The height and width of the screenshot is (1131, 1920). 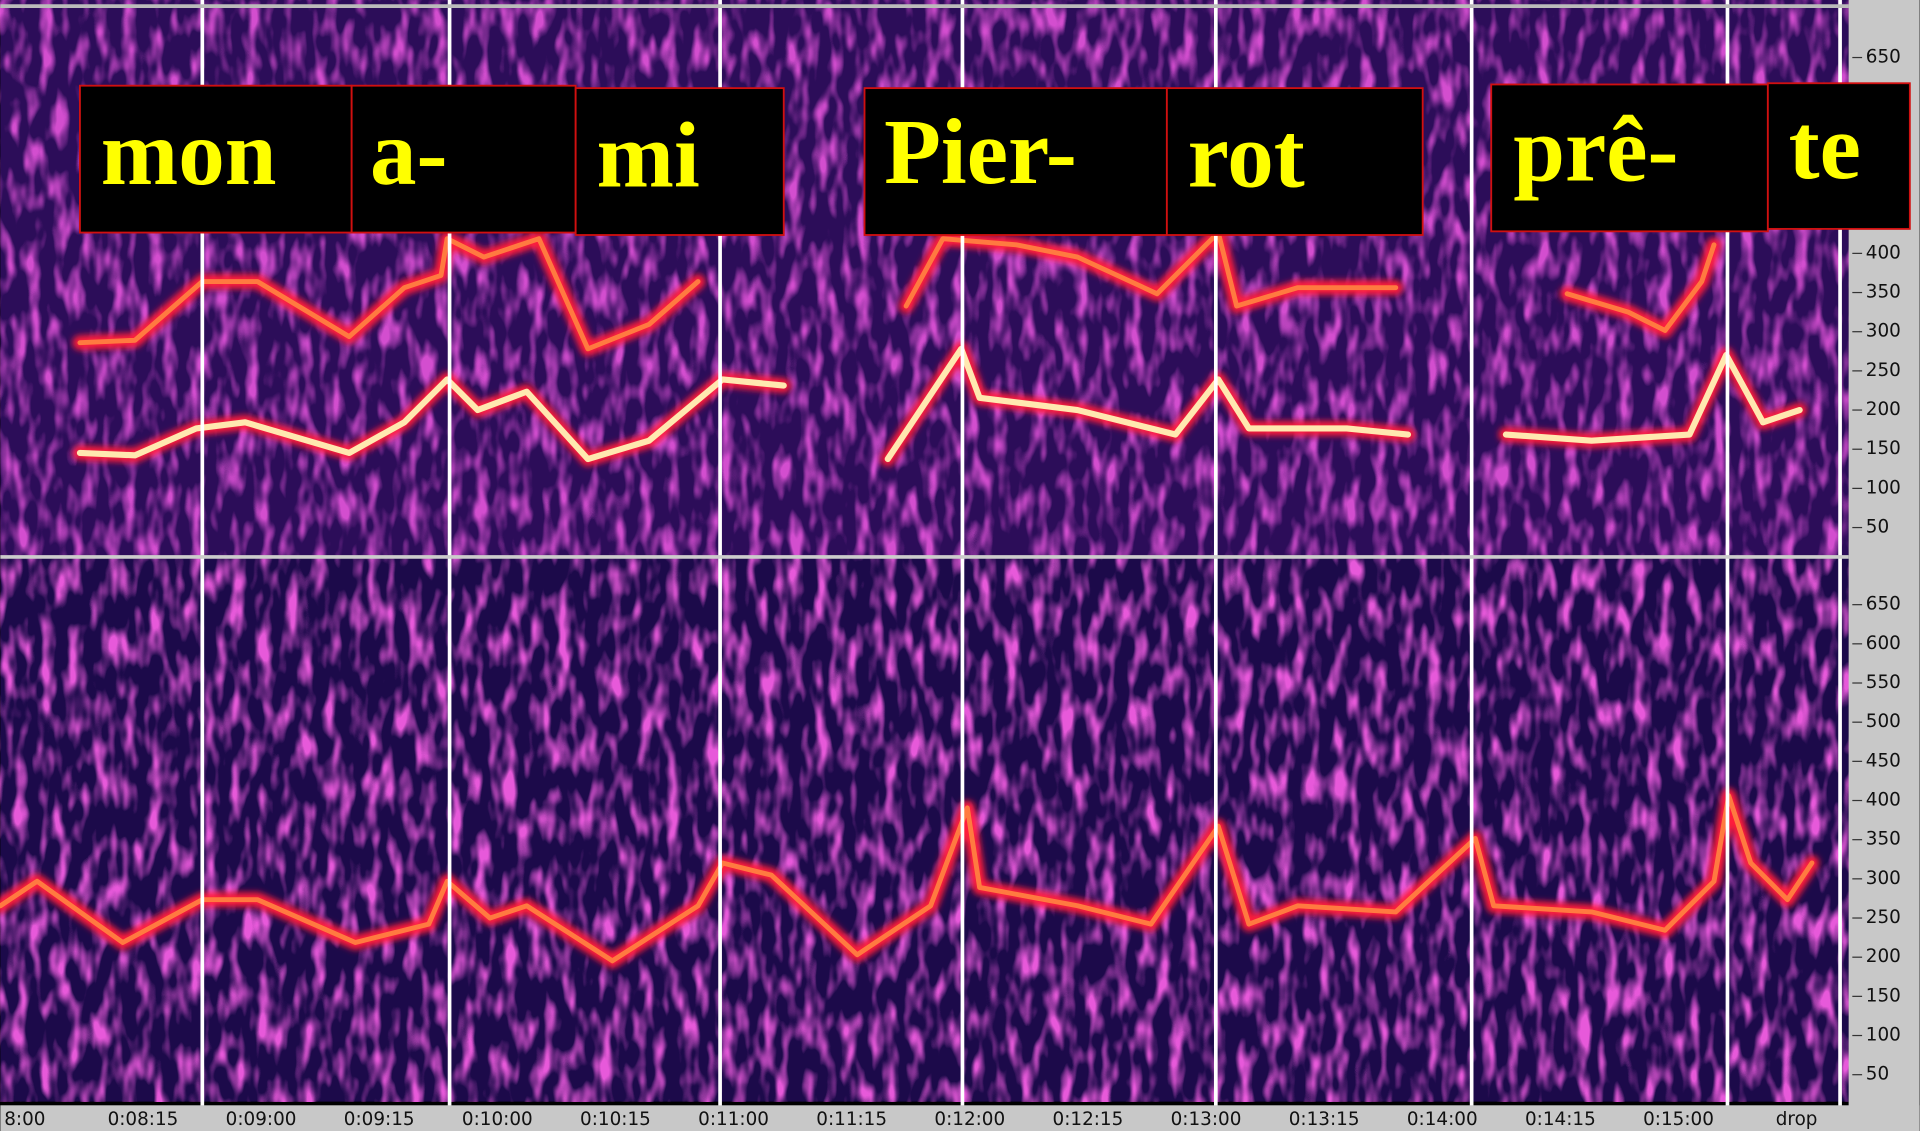 I want to click on syllable-labels: mon a- mi Pier- rot prê- te, so click(x=995, y=159).